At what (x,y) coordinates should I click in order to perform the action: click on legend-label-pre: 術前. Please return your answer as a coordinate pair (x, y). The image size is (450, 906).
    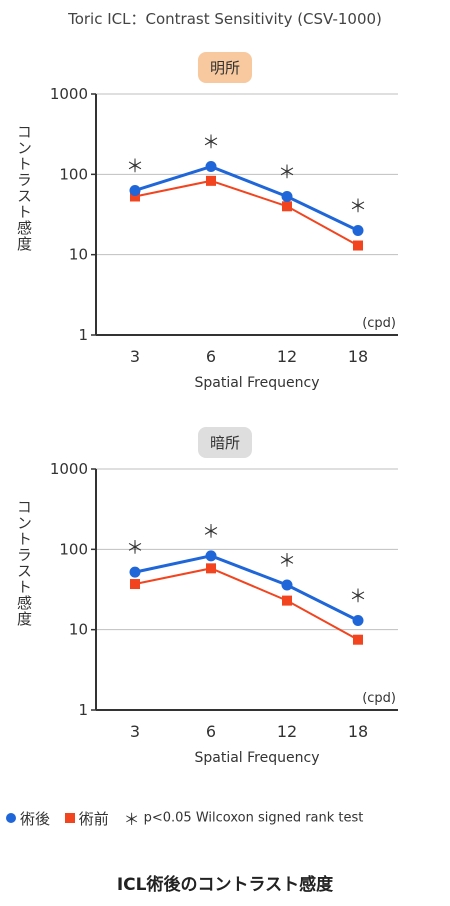
    Looking at the image, I should click on (93, 818).